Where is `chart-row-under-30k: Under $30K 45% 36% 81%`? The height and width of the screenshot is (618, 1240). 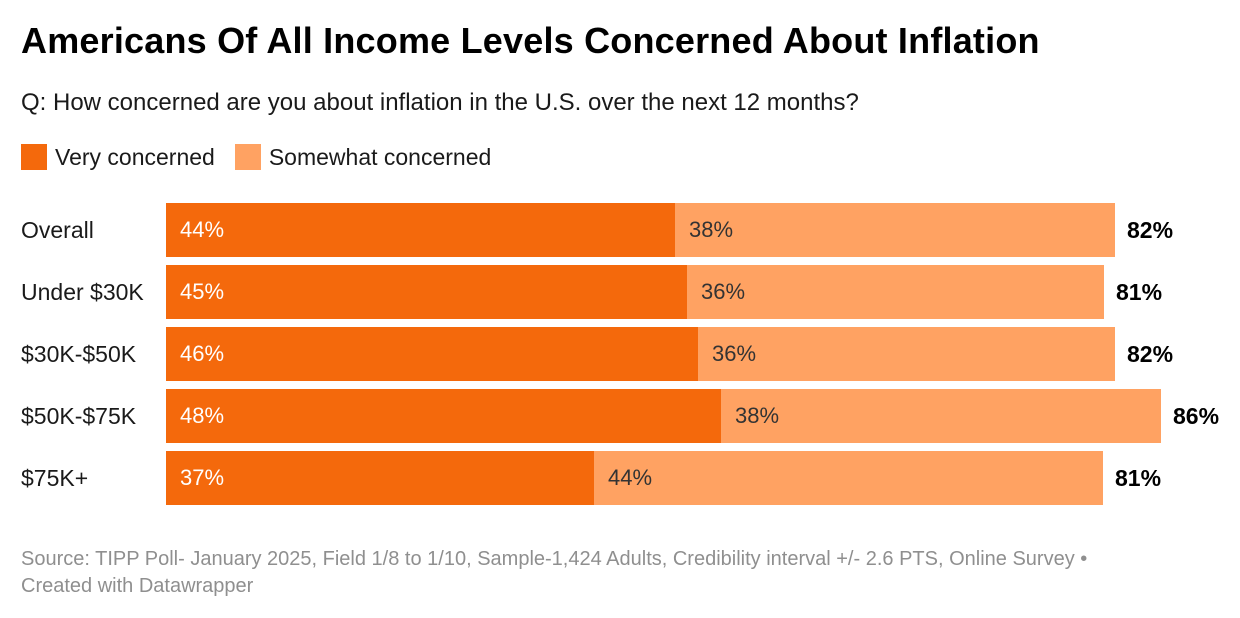 chart-row-under-30k: Under $30K 45% 36% 81% is located at coordinates (620, 292).